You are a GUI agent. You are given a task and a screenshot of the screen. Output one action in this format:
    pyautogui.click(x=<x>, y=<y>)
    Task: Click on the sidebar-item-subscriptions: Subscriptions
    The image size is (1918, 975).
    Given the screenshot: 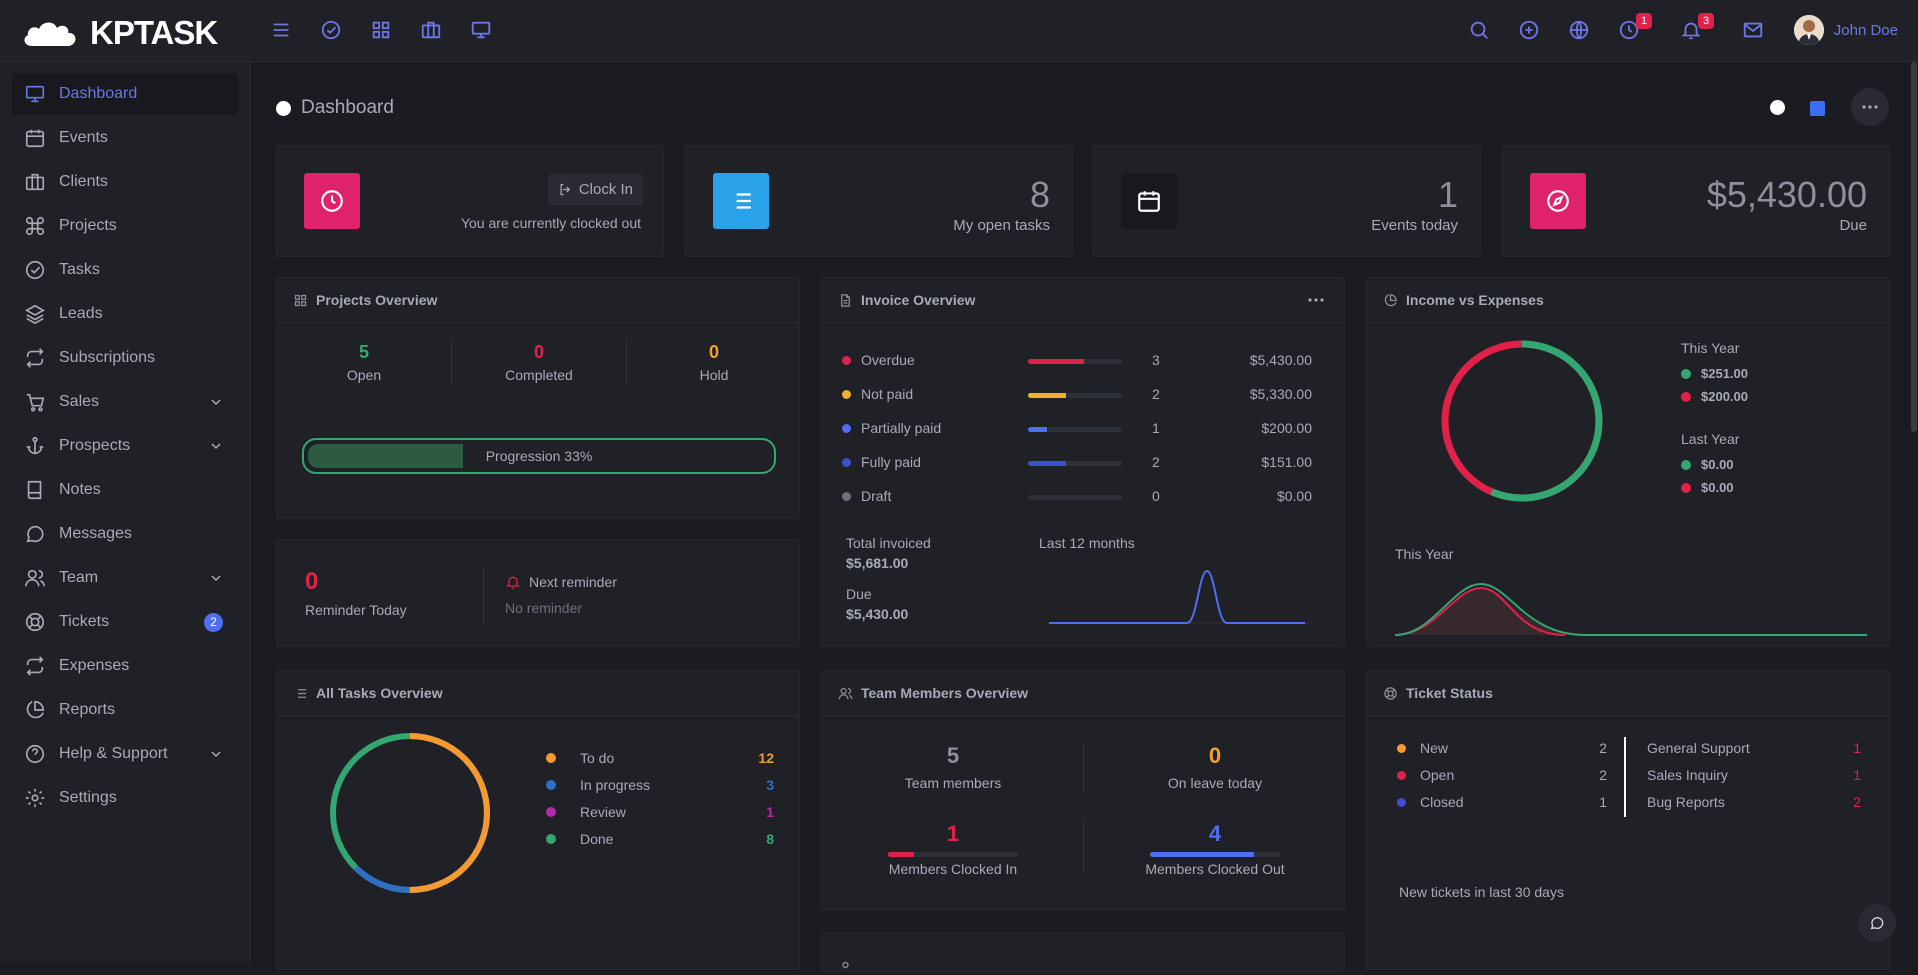 What is the action you would take?
    pyautogui.click(x=125, y=358)
    